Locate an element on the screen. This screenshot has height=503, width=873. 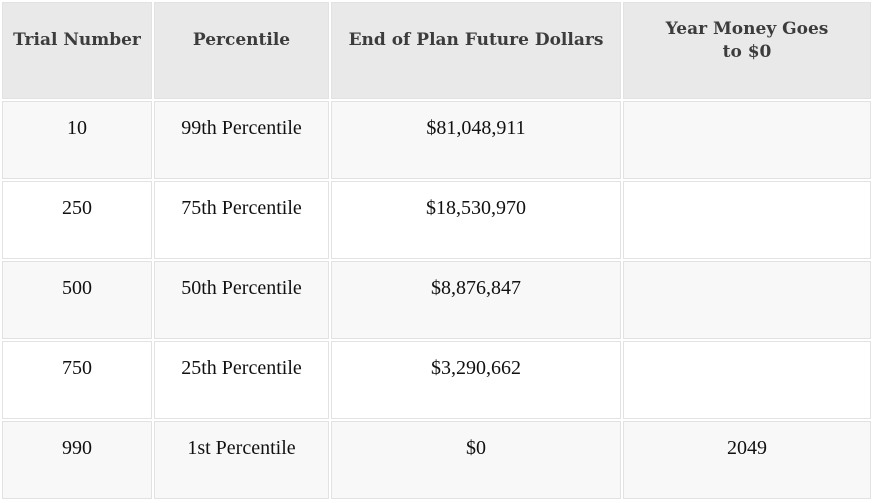
trial-number-cell: 250 is located at coordinates (77, 220).